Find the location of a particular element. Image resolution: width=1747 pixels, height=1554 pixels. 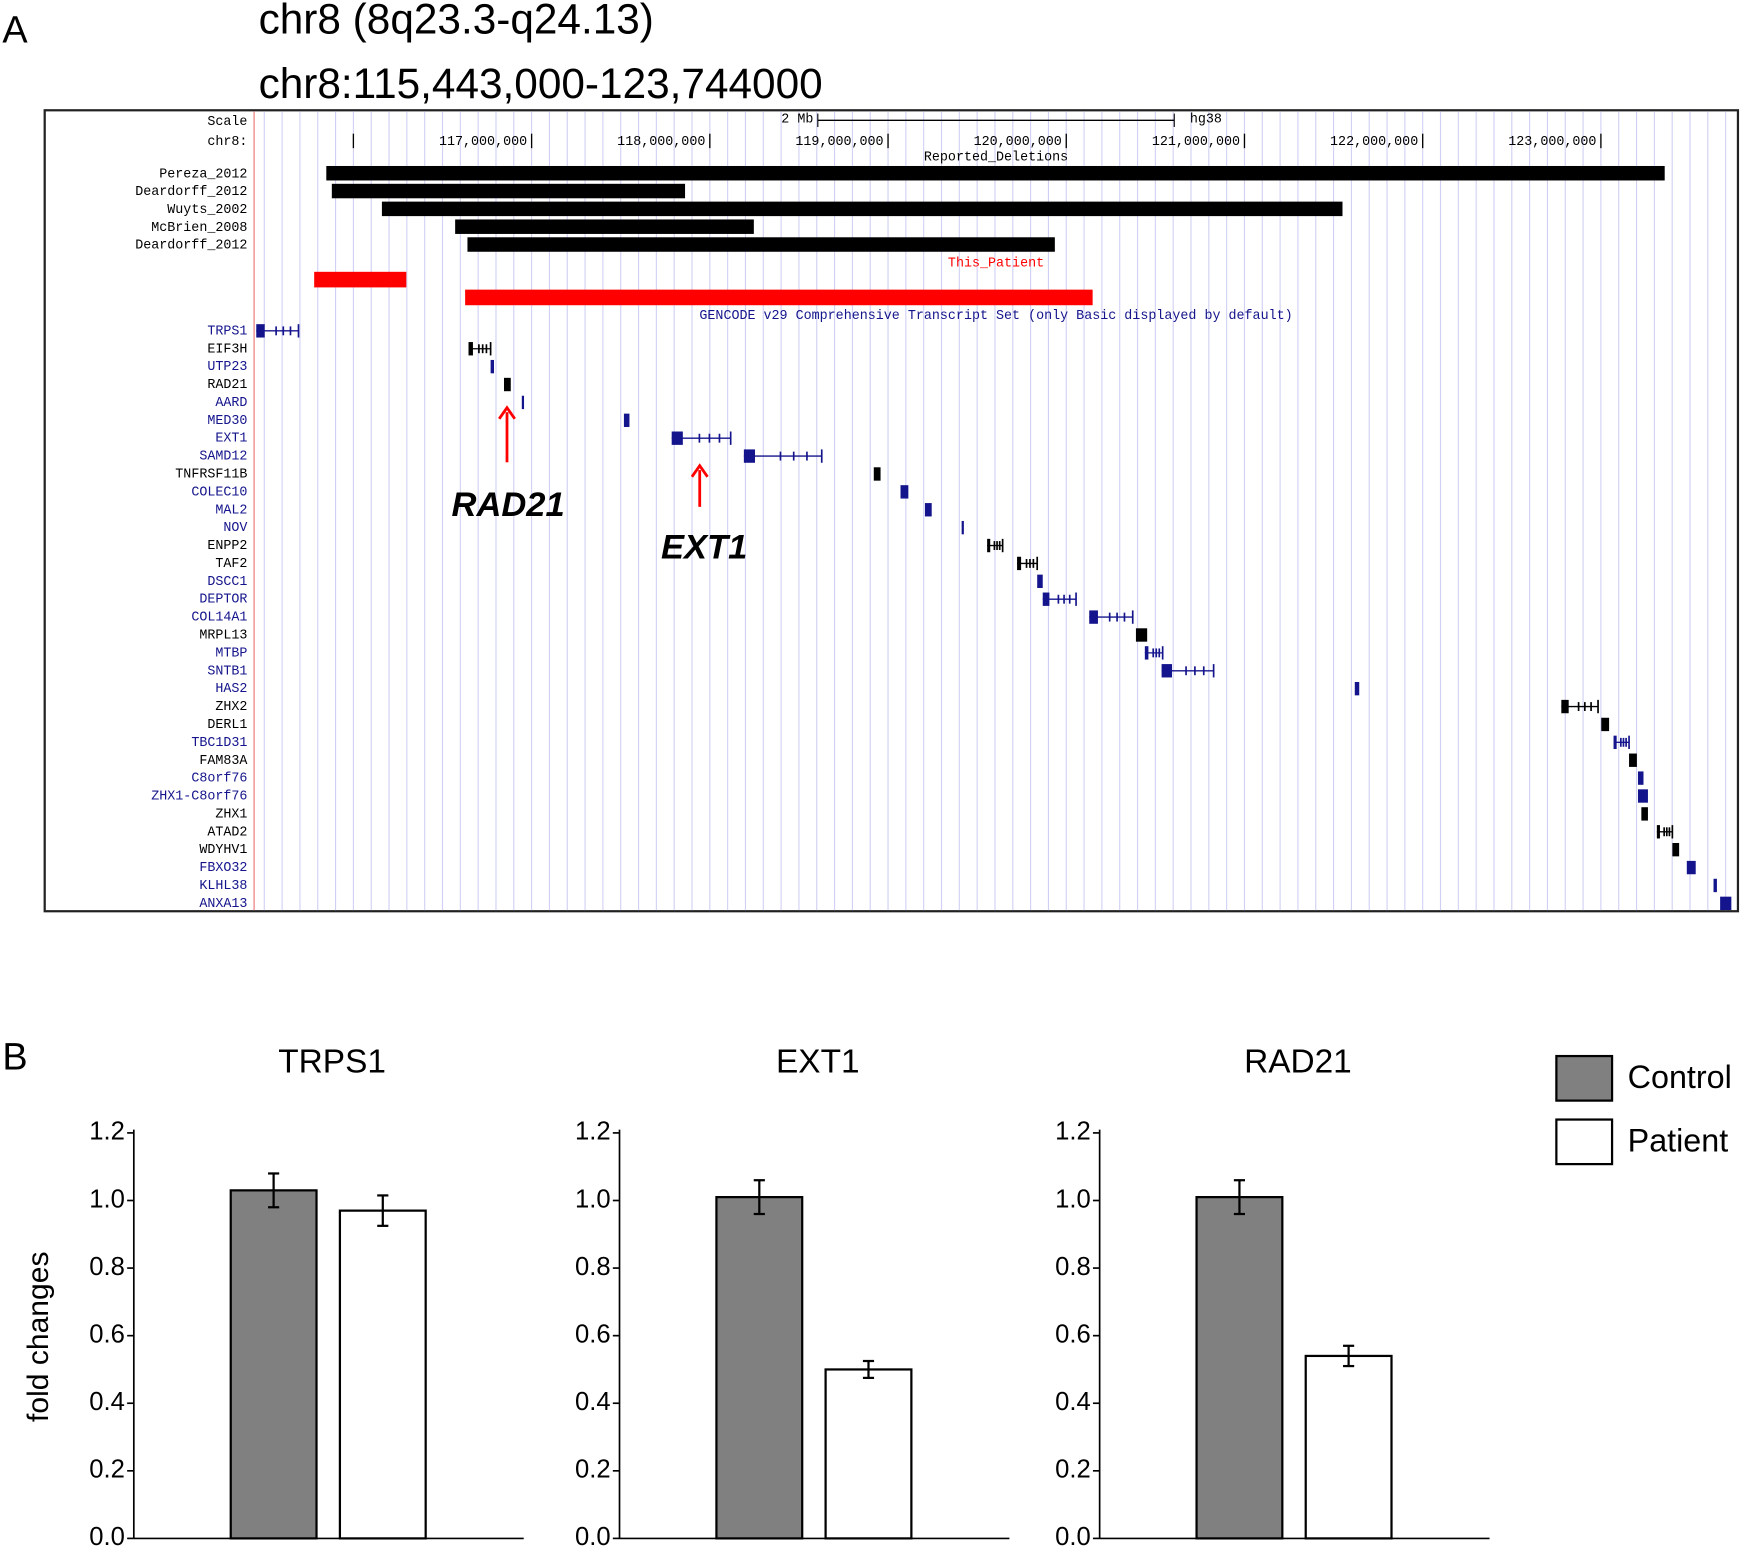

gene-label: ZHX1-C8orf76 is located at coordinates (199, 797).